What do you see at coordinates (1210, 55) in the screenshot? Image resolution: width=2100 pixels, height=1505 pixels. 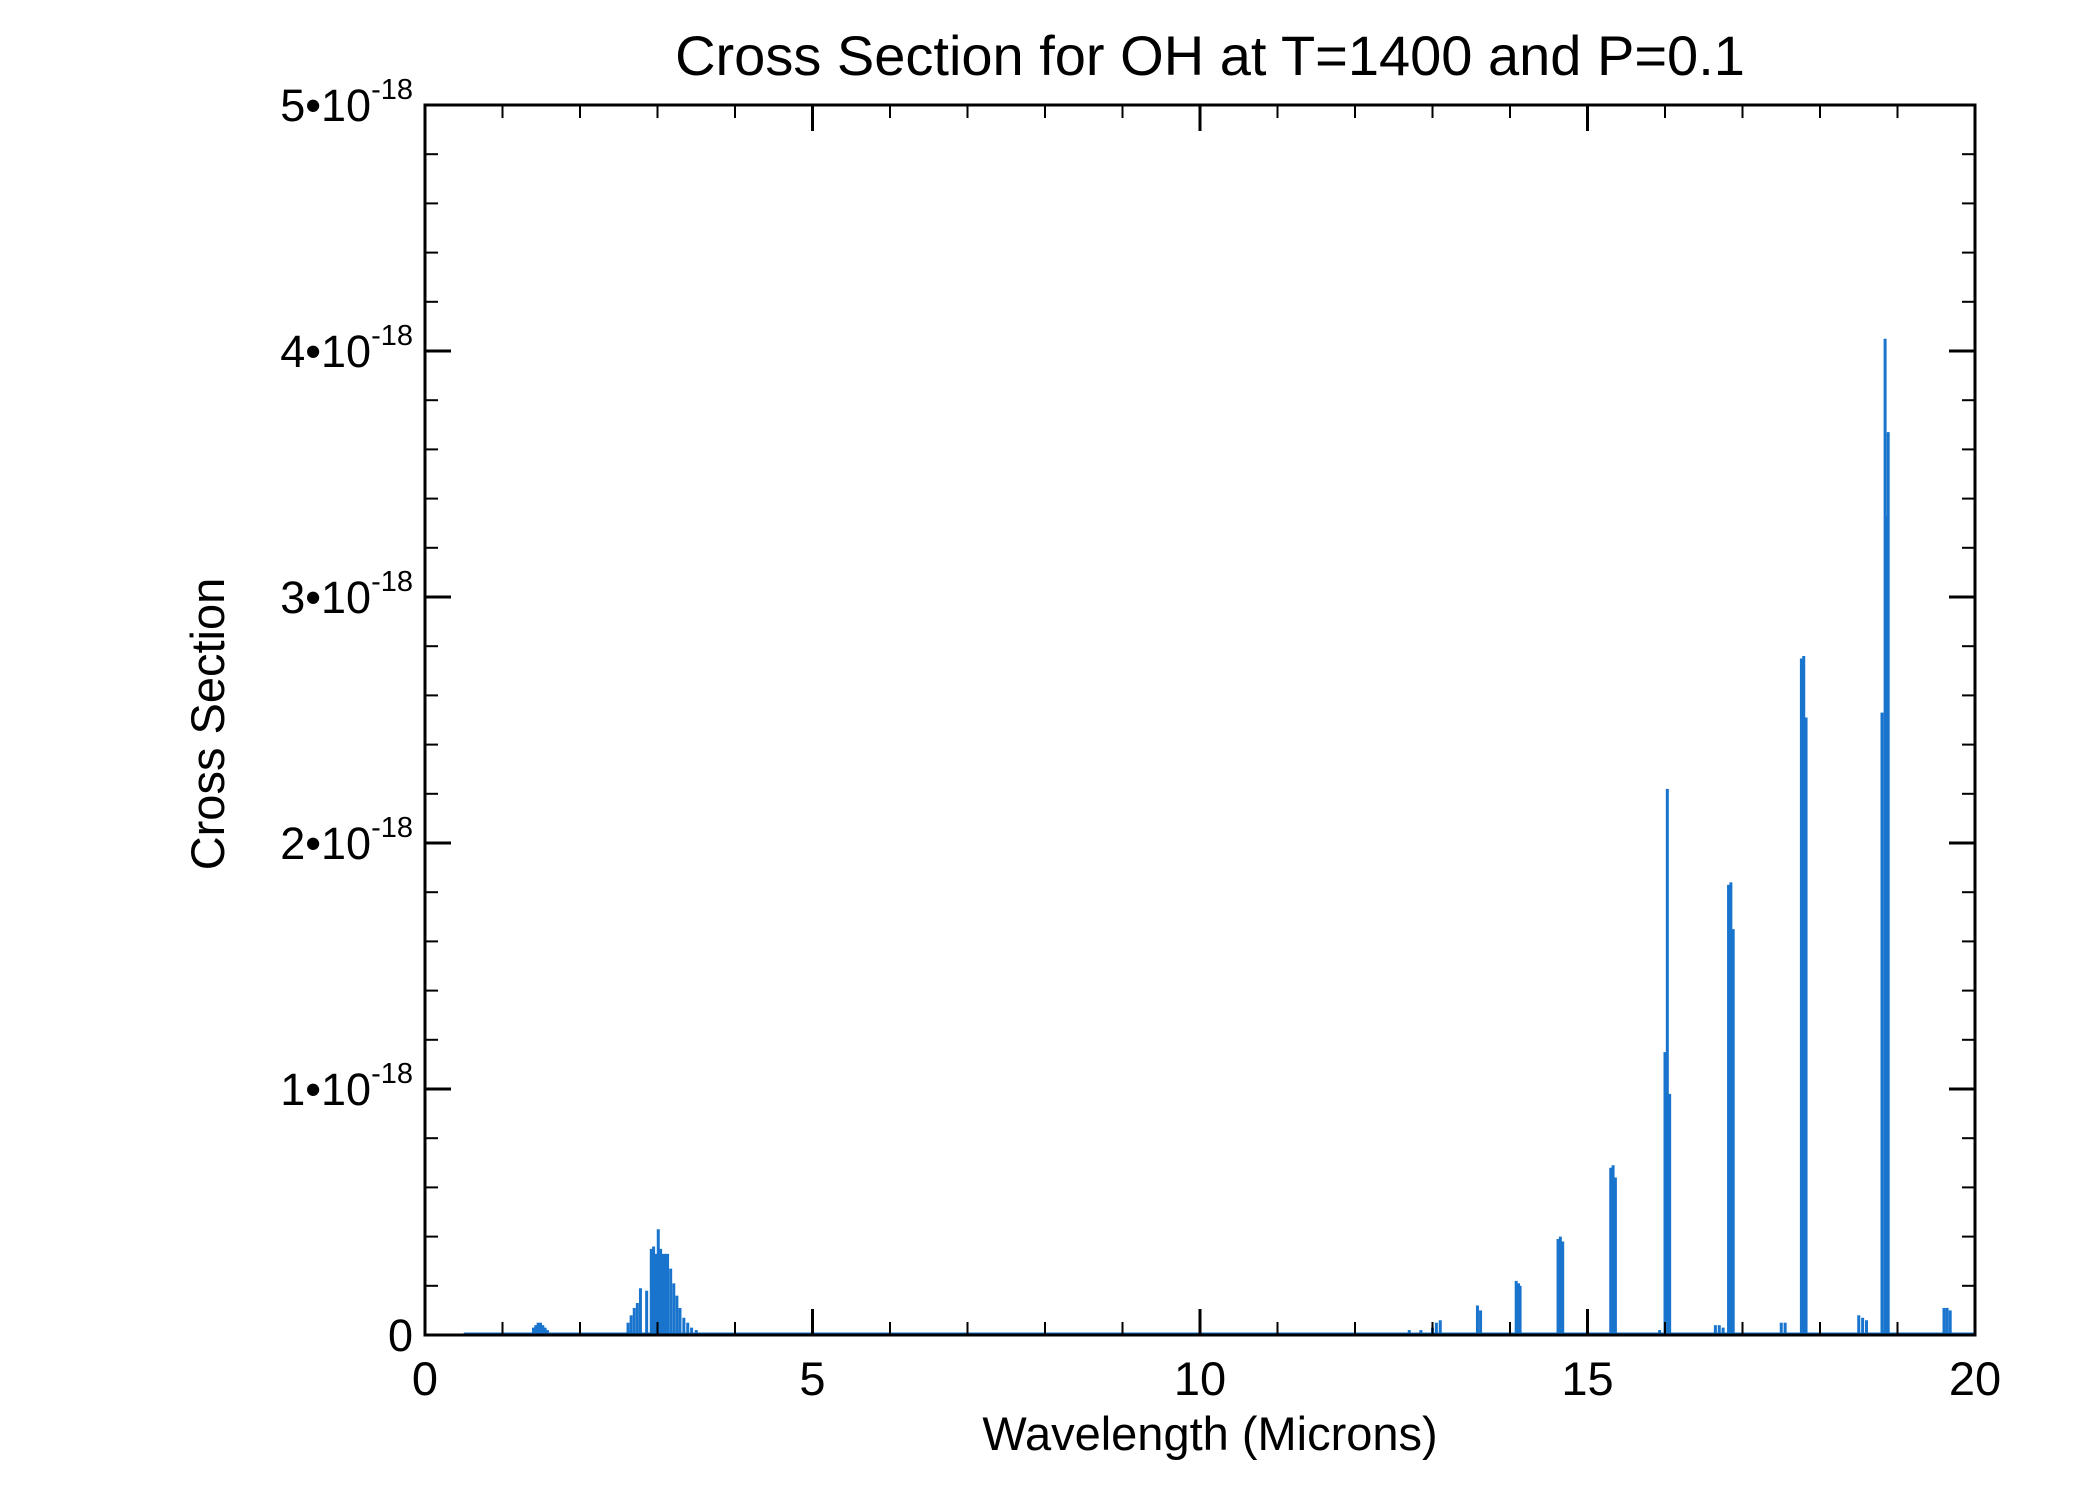 I see `chart-title: Cross Section for OH at T=1400 and P=0.1` at bounding box center [1210, 55].